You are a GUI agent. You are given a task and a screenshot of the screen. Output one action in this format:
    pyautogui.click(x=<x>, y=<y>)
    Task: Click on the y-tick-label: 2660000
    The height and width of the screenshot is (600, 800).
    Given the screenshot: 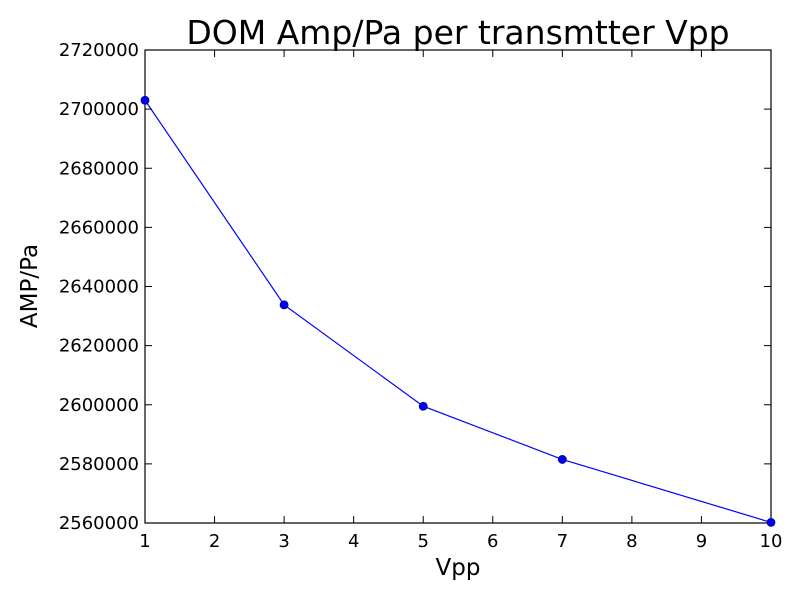 What is the action you would take?
    pyautogui.click(x=99, y=227)
    